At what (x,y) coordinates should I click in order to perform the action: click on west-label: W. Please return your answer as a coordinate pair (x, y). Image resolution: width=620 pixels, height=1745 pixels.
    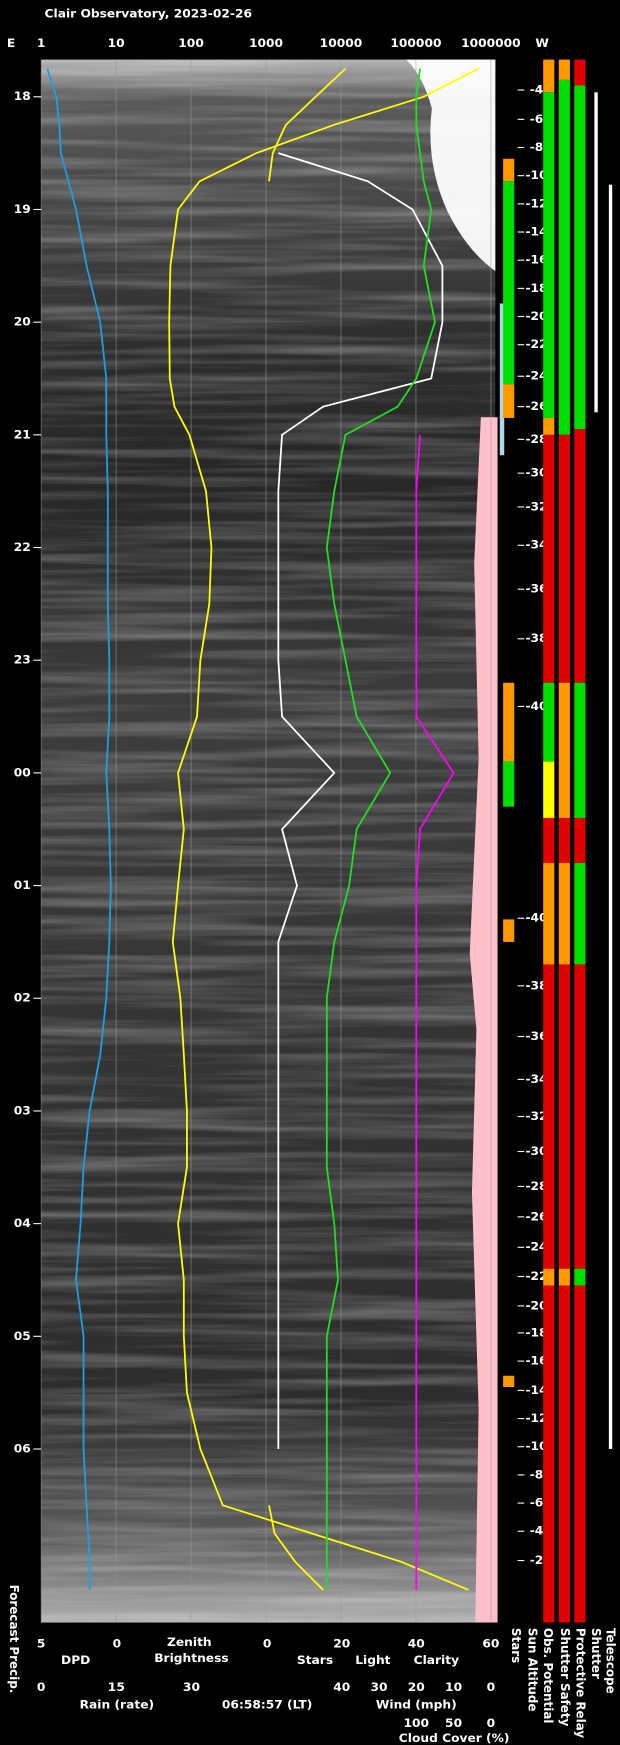
    Looking at the image, I should click on (542, 43).